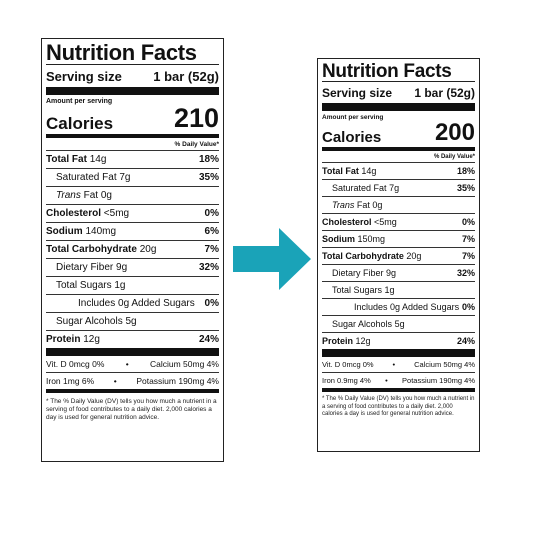 This screenshot has height=533, width=533. What do you see at coordinates (398, 134) in the screenshot?
I see `calories-row: Calories 200` at bounding box center [398, 134].